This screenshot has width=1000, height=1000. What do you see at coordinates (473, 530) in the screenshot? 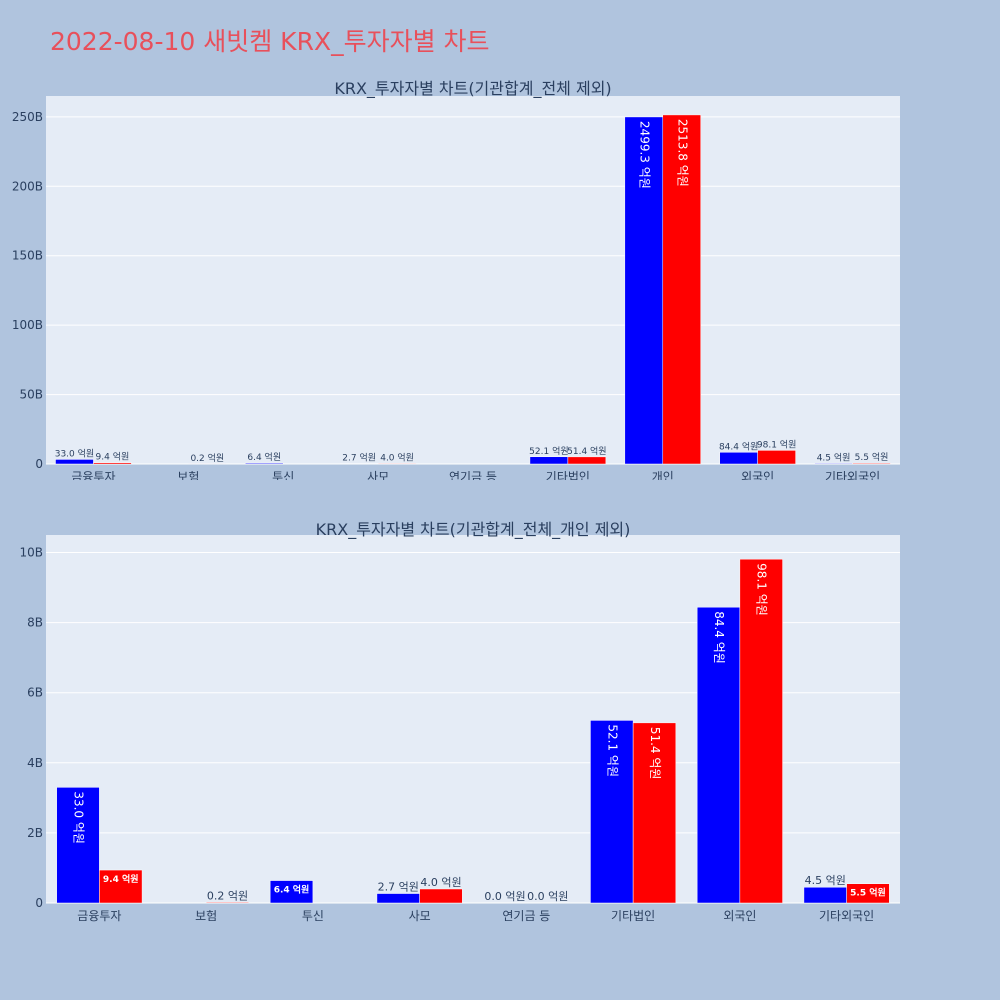
I see `chart-title: KRX_투자자별 차트(기관합계_전체_개인 제외)` at bounding box center [473, 530].